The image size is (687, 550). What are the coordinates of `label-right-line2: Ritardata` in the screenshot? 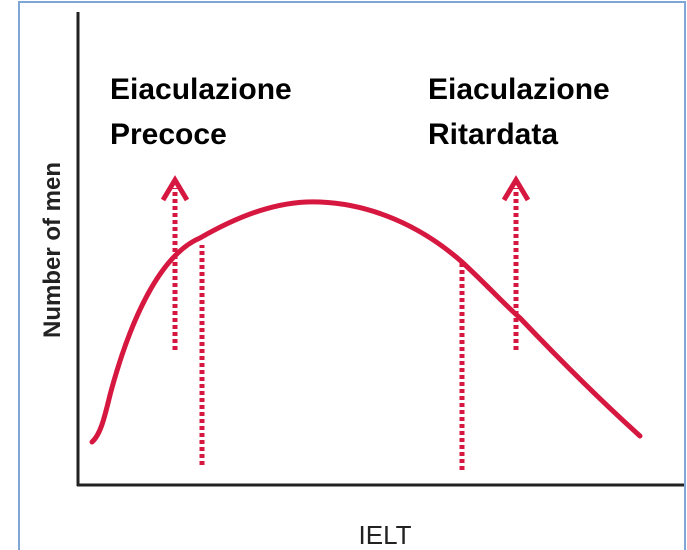 It's located at (493, 134).